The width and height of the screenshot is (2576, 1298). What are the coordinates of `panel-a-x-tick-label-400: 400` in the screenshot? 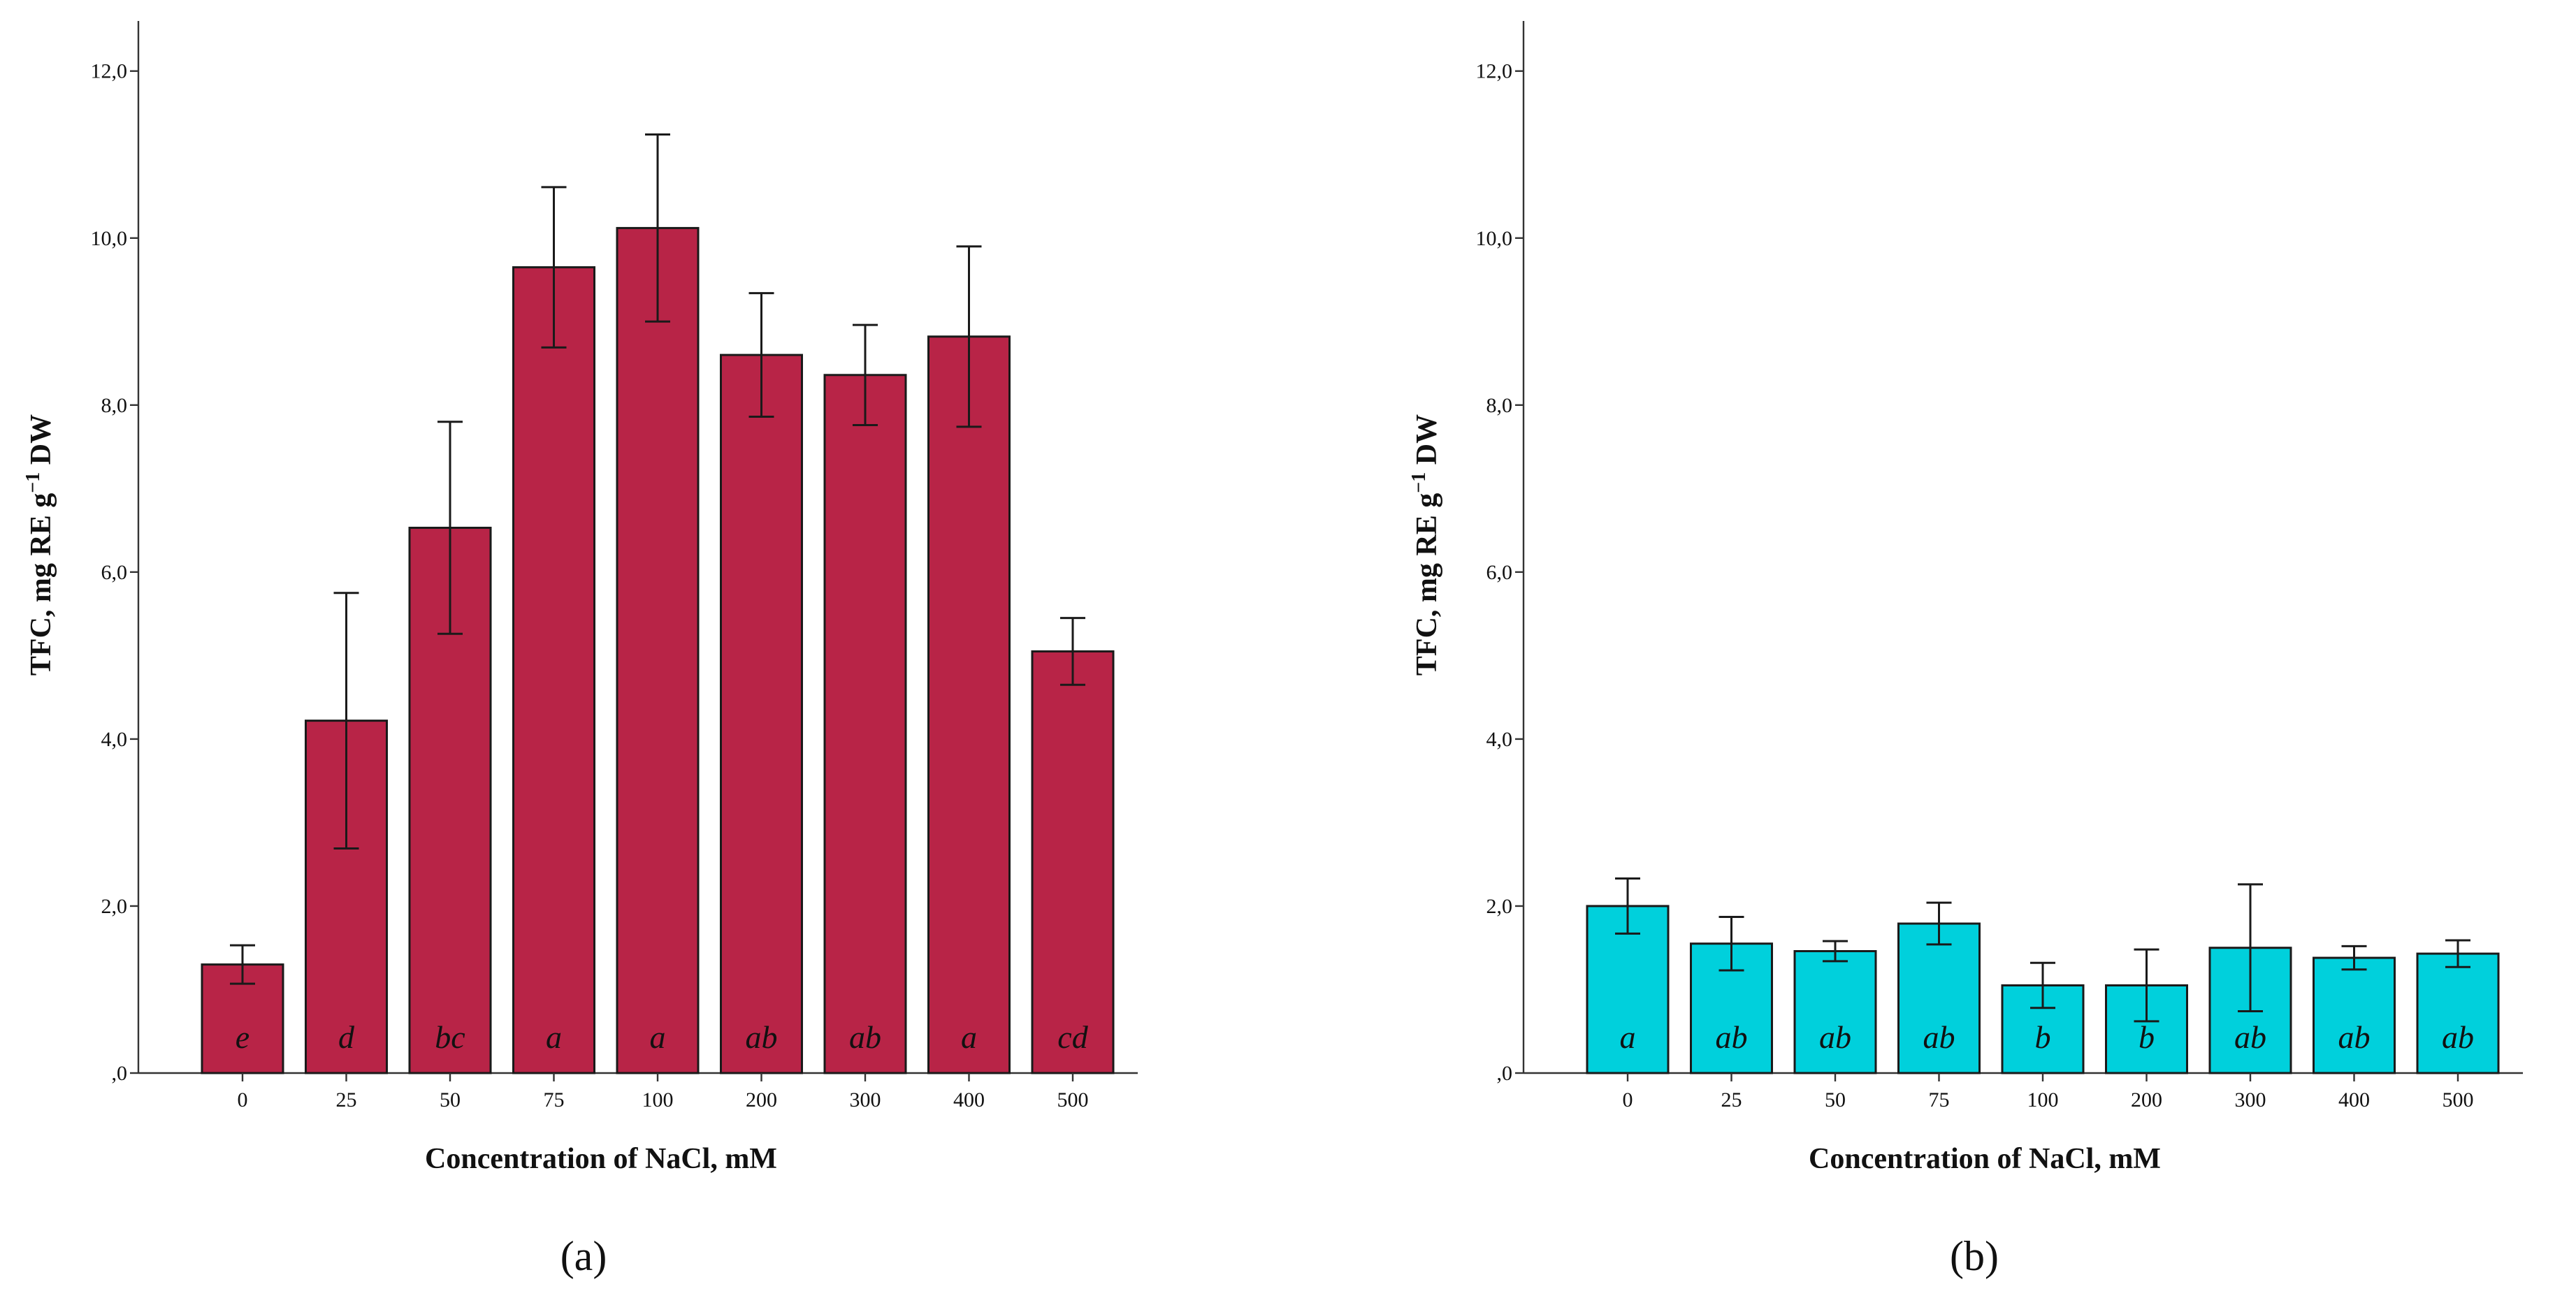 It's located at (969, 1099).